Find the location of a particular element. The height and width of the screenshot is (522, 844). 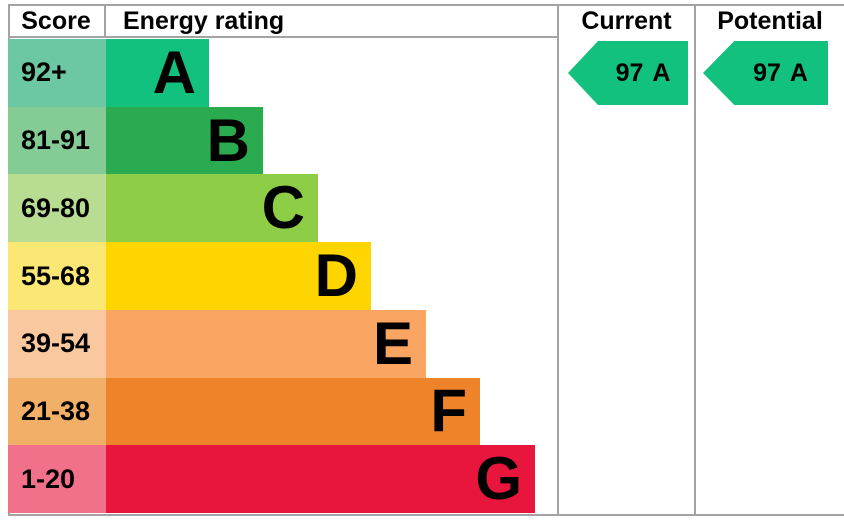

current-column-header: Current is located at coordinates (626, 21).